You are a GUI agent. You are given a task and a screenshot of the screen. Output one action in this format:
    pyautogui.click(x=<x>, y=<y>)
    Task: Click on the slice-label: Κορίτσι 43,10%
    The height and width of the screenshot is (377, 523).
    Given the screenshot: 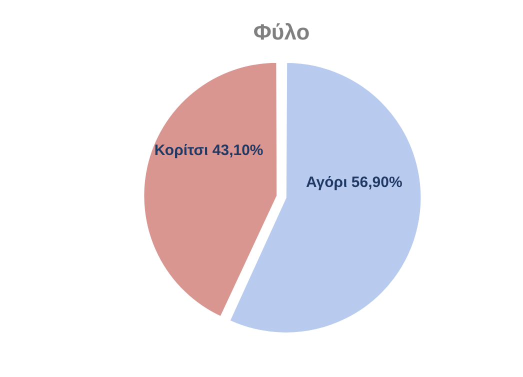 What is the action you would take?
    pyautogui.click(x=209, y=150)
    